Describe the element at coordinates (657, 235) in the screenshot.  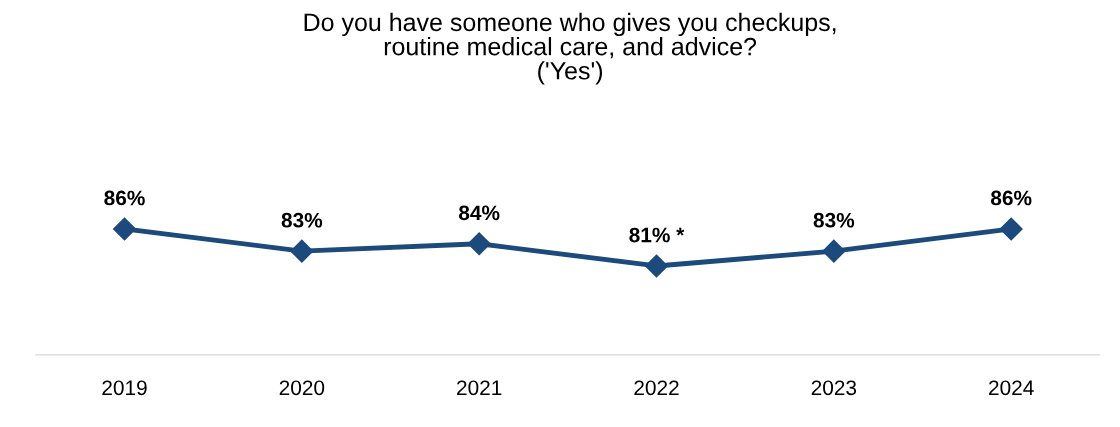
I see `data-label: 81% *` at that location.